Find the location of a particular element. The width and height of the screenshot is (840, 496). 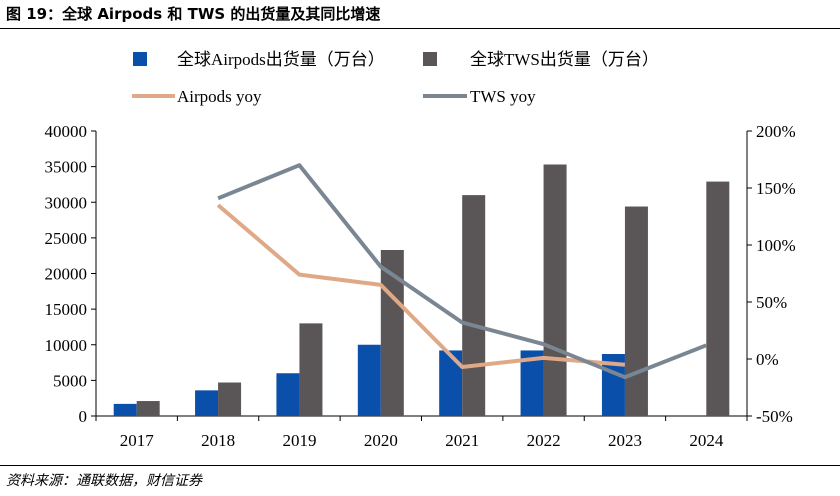

left-tick-label: 30000 is located at coordinates (66, 202).